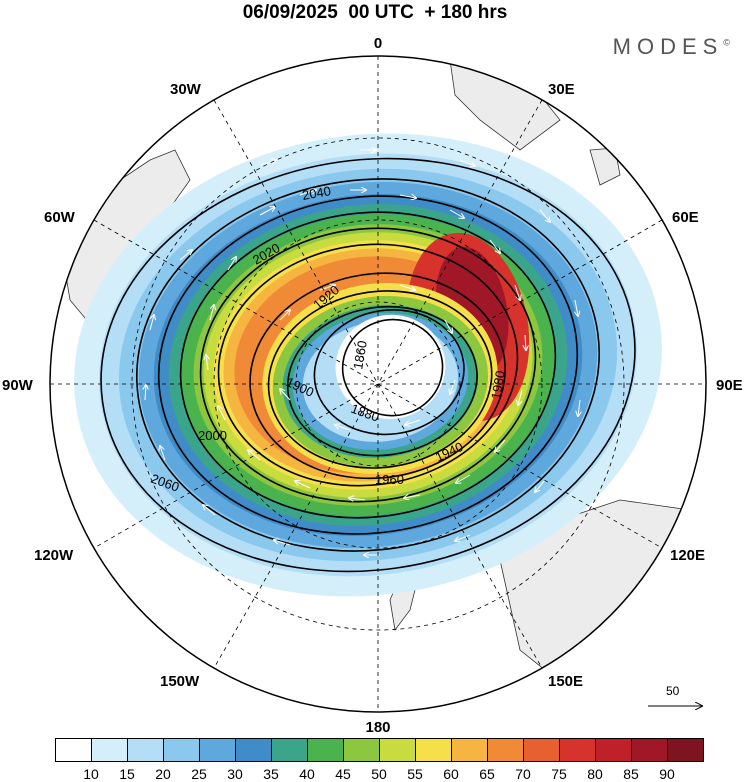 The image size is (750, 782). What do you see at coordinates (91, 774) in the screenshot?
I see `colorbar-label: 10` at bounding box center [91, 774].